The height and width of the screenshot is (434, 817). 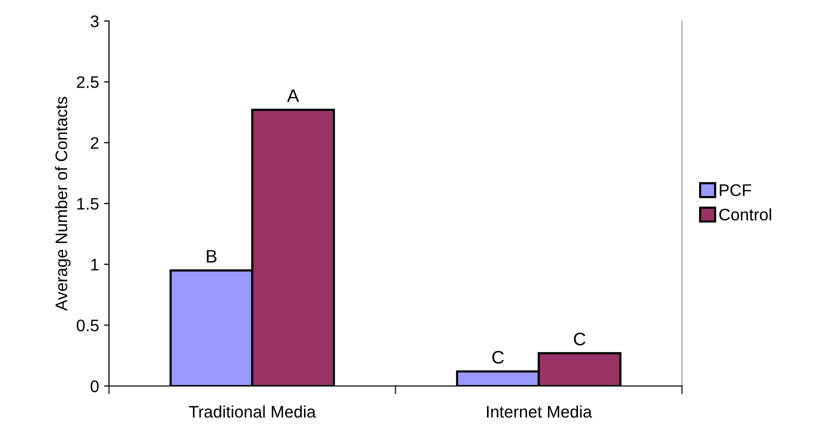 What do you see at coordinates (539, 411) in the screenshot?
I see `x-tick-label: Internet Media` at bounding box center [539, 411].